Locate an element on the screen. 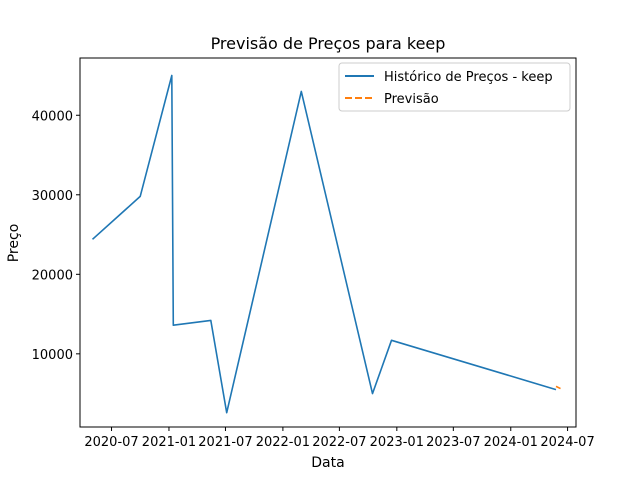  legend-box is located at coordinates (454, 87).